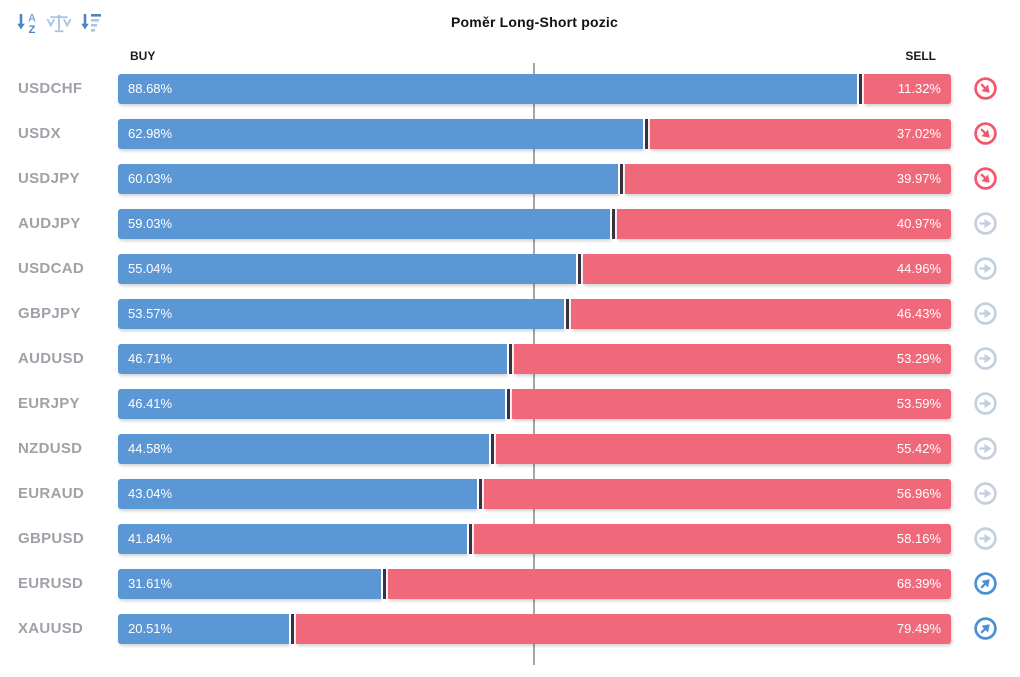 The height and width of the screenshot is (677, 1020). I want to click on sort-amount-button, so click(91, 23).